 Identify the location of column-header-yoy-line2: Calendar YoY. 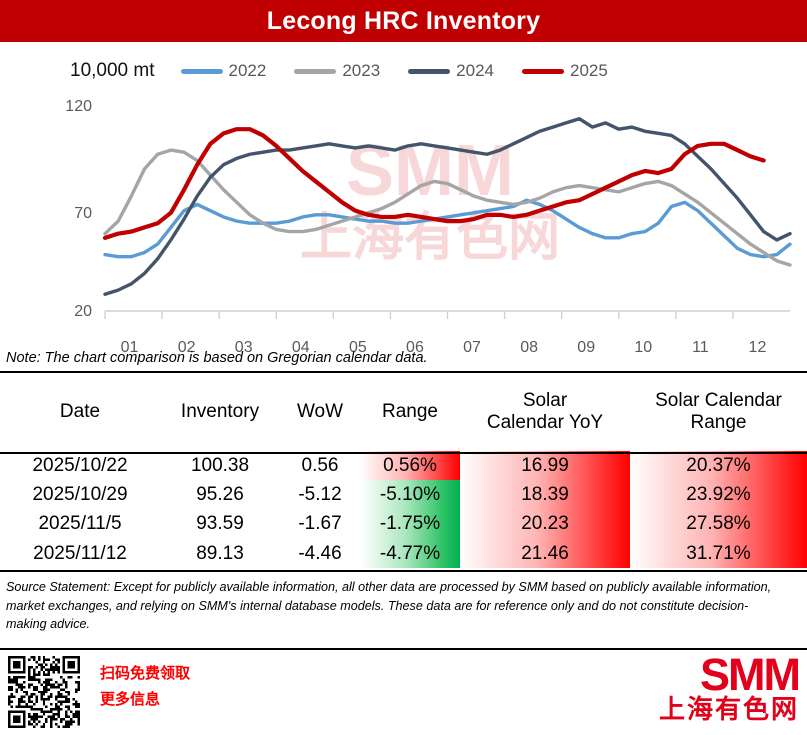
(545, 422).